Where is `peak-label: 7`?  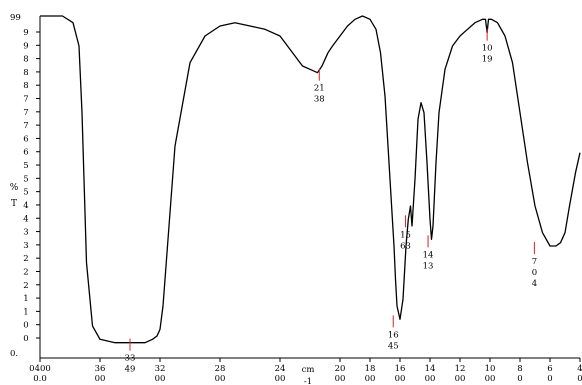
peak-label: 7 is located at coordinates (534, 262).